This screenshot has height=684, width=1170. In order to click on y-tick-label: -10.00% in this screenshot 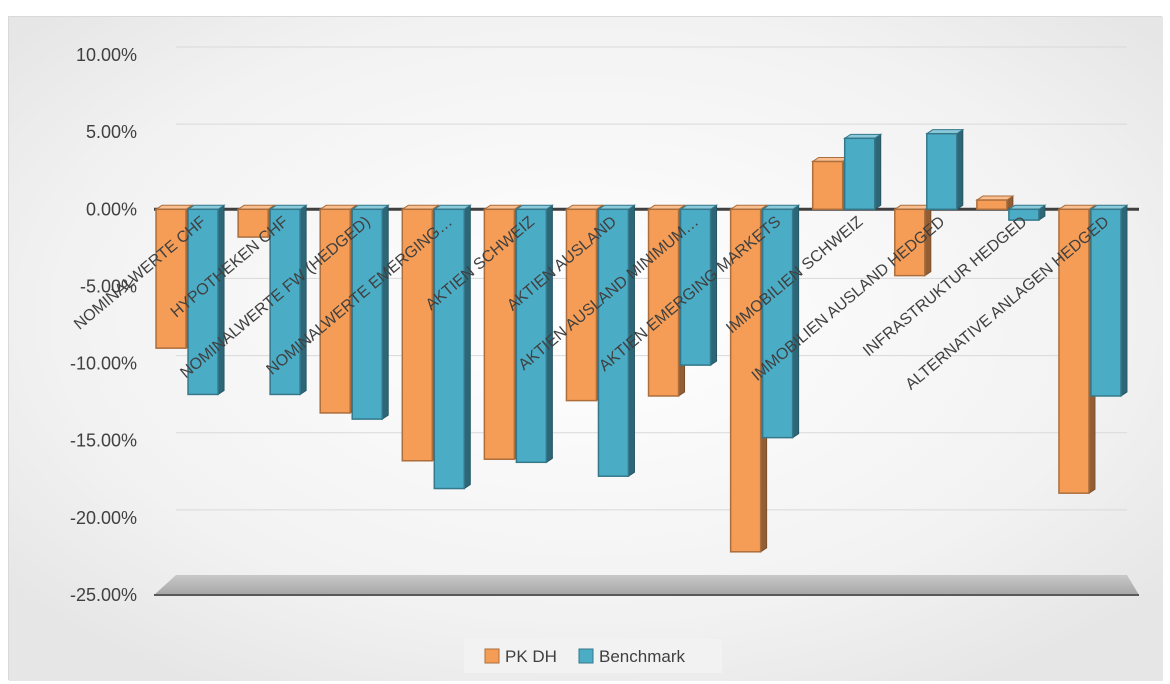, I will do `click(103, 364)`.